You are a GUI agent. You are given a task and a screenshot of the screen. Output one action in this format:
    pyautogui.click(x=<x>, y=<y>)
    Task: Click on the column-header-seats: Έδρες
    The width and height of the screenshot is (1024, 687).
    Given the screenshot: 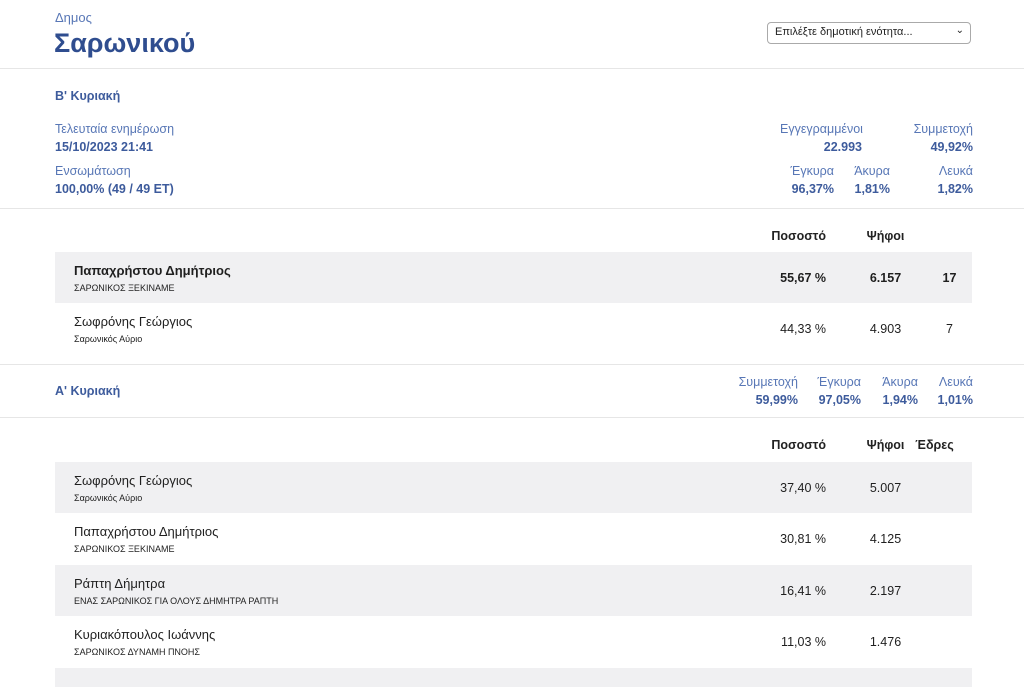 What is the action you would take?
    pyautogui.click(x=934, y=445)
    